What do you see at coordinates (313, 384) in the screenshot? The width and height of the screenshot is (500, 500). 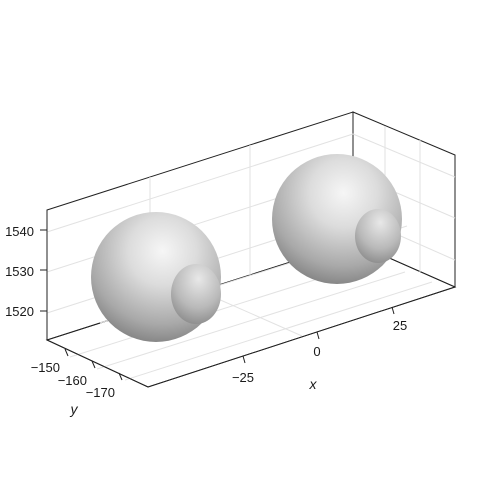 I see `x-axis-label: x` at bounding box center [313, 384].